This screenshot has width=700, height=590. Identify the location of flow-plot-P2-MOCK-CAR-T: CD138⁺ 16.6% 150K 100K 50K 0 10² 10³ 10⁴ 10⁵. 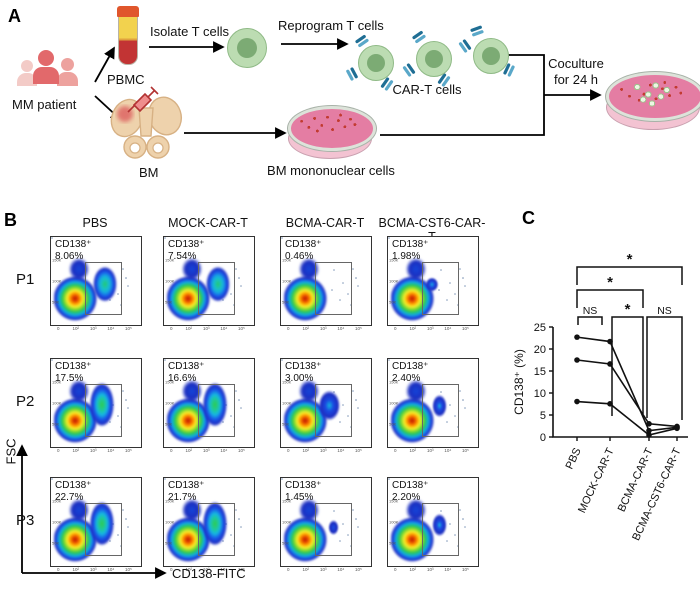
(209, 405).